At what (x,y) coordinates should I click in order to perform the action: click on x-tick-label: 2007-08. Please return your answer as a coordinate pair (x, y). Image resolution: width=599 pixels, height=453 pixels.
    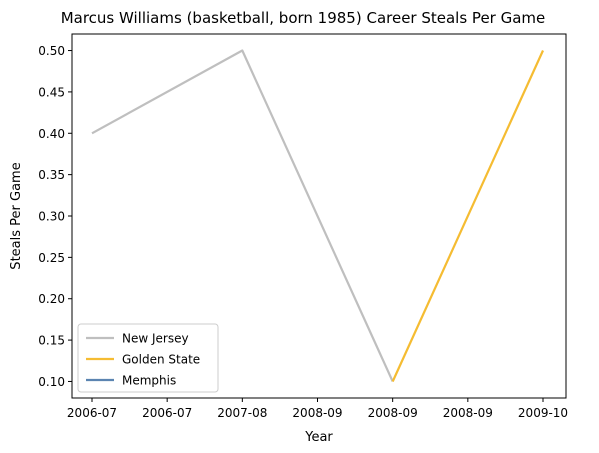
    Looking at the image, I should click on (242, 413).